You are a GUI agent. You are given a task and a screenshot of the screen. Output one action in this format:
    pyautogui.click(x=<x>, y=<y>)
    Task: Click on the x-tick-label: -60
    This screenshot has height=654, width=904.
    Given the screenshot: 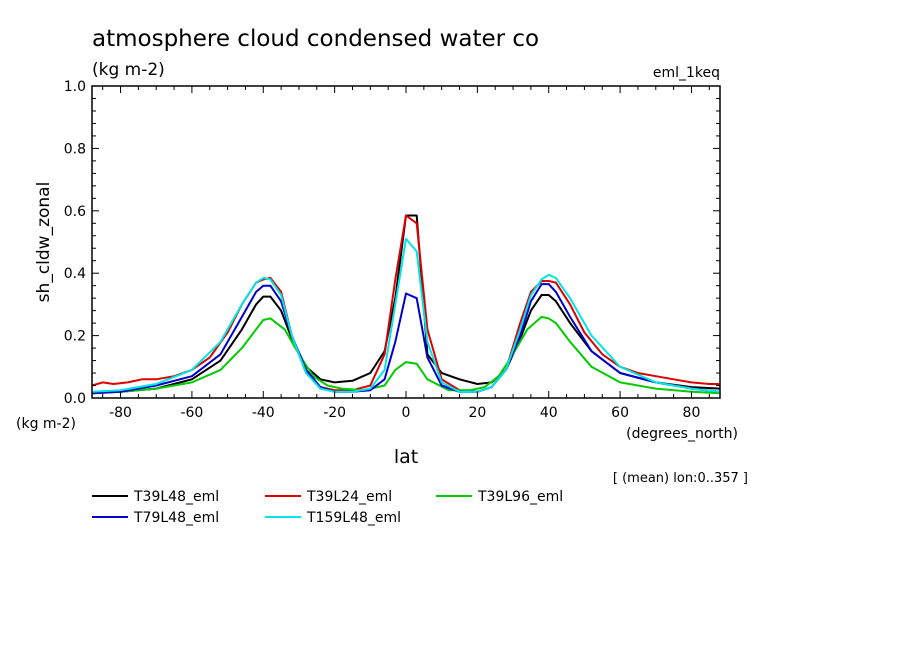 What is the action you would take?
    pyautogui.click(x=191, y=413)
    